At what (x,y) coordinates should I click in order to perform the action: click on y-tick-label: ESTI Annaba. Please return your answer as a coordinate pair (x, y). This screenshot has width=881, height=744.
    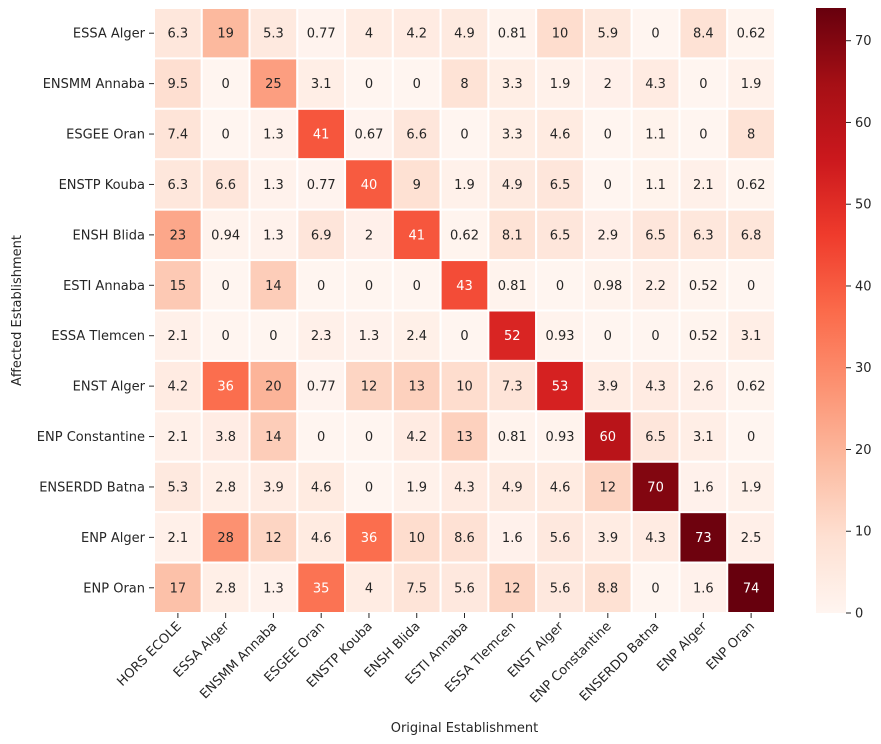
    Looking at the image, I should click on (104, 286).